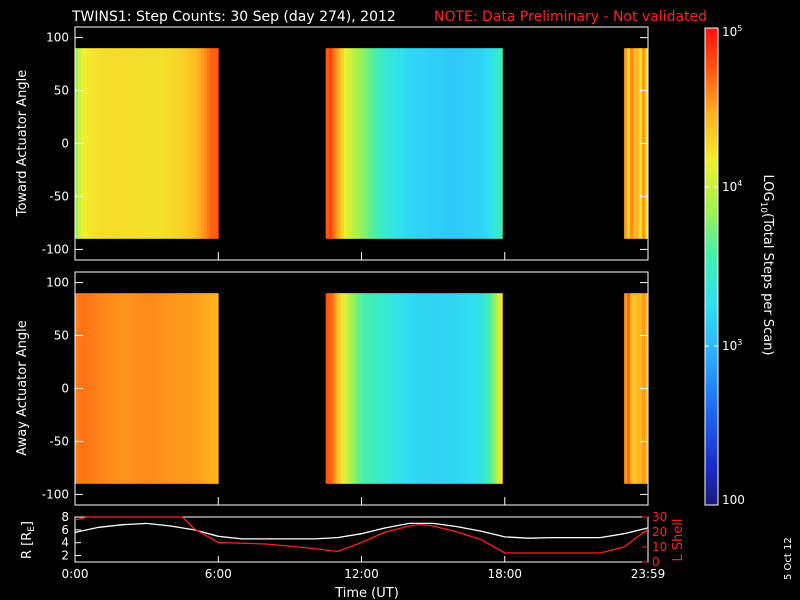 The width and height of the screenshot is (800, 600). Describe the element at coordinates (65, 389) in the screenshot. I see `ytick-label: 0` at that location.